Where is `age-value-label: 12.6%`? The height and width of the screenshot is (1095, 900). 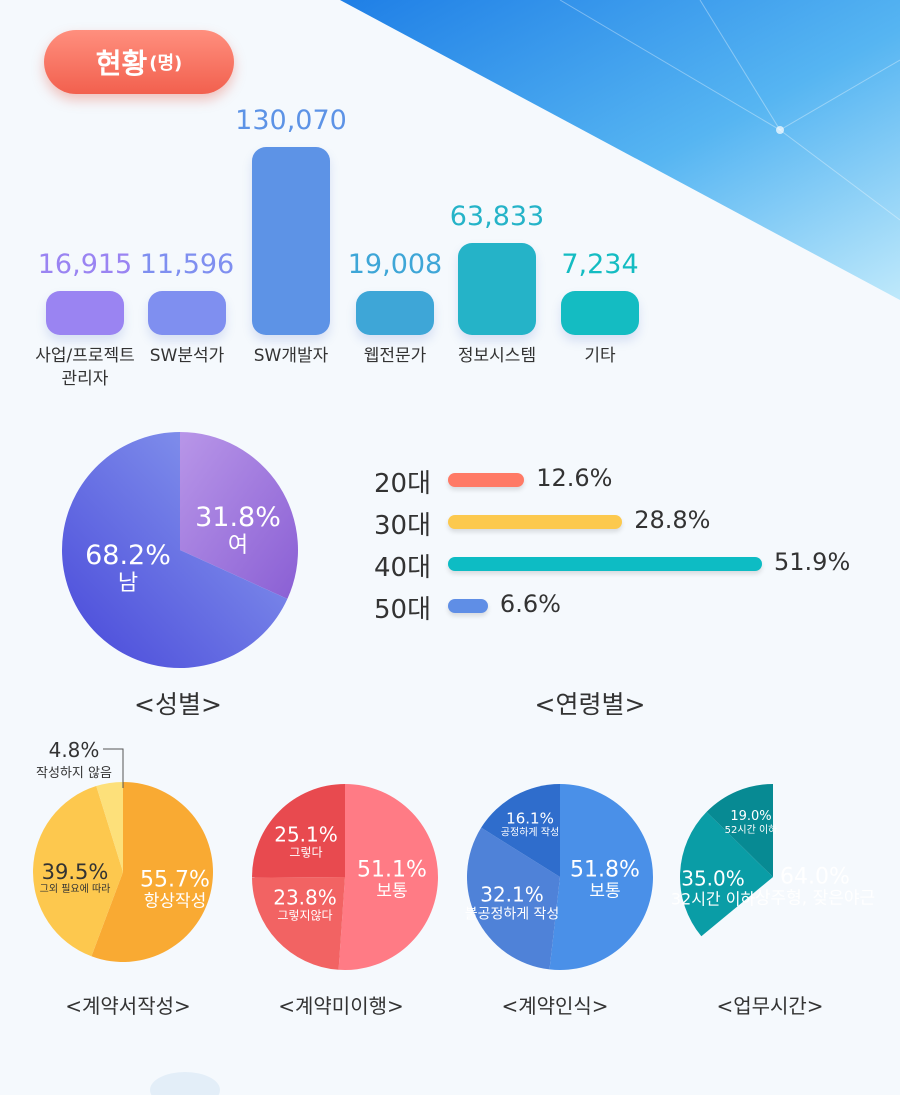
age-value-label: 12.6% is located at coordinates (574, 478).